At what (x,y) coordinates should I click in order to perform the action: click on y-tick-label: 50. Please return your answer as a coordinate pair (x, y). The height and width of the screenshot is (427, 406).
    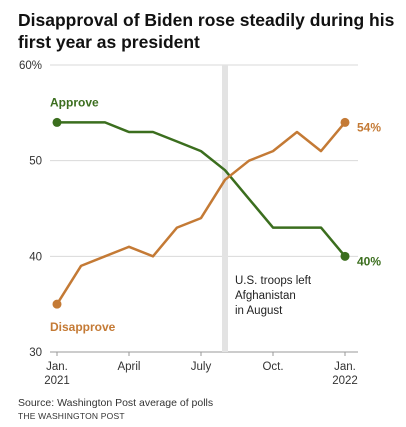
    Looking at the image, I should click on (35, 162).